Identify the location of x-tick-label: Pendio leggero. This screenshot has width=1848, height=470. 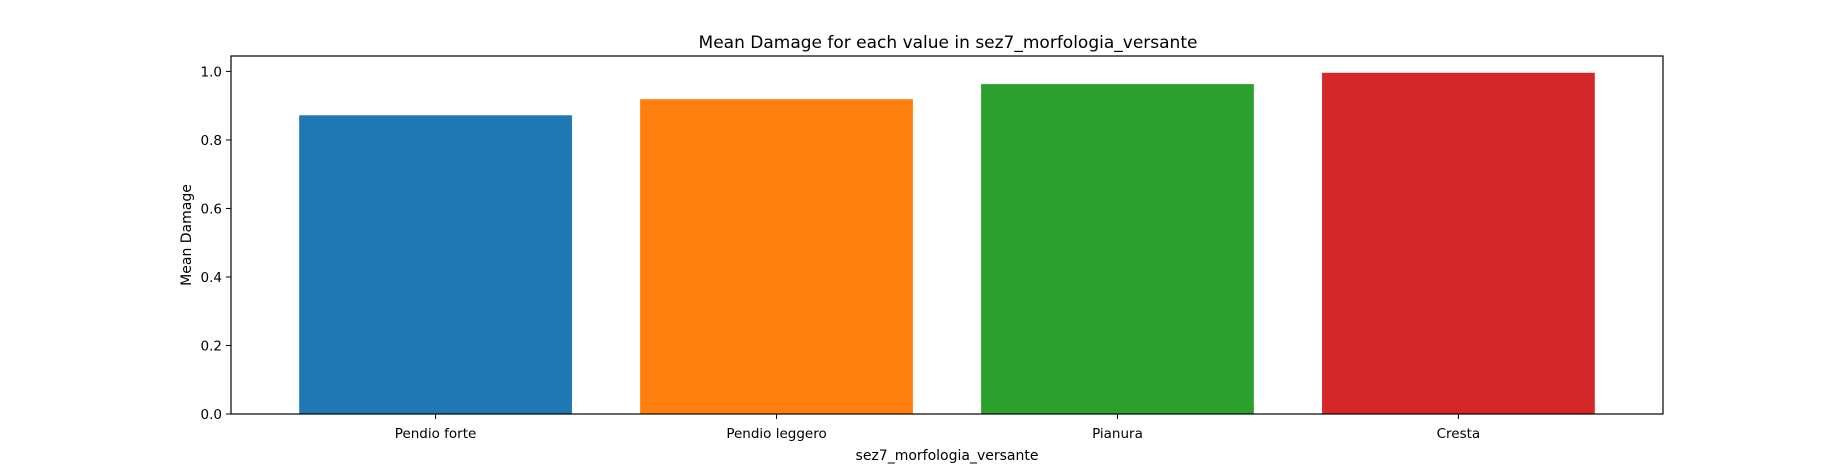
(776, 434).